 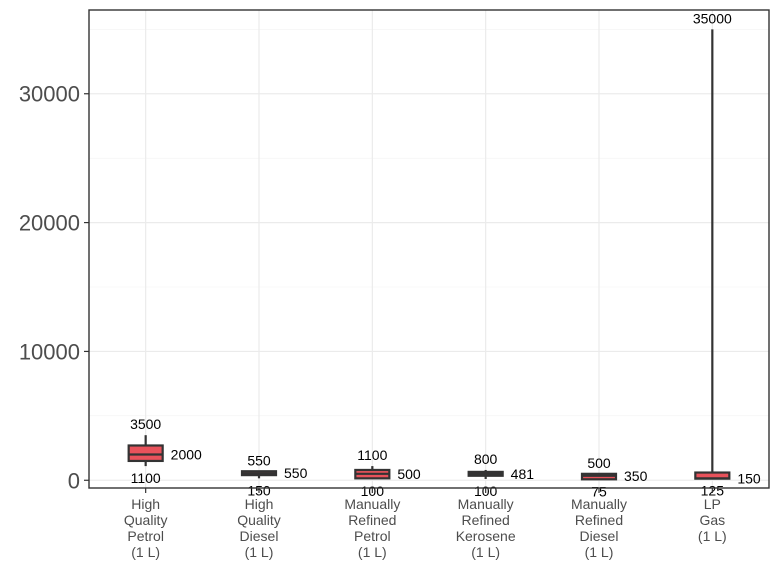 I want to click on max-value-label: 35000, so click(x=712, y=18).